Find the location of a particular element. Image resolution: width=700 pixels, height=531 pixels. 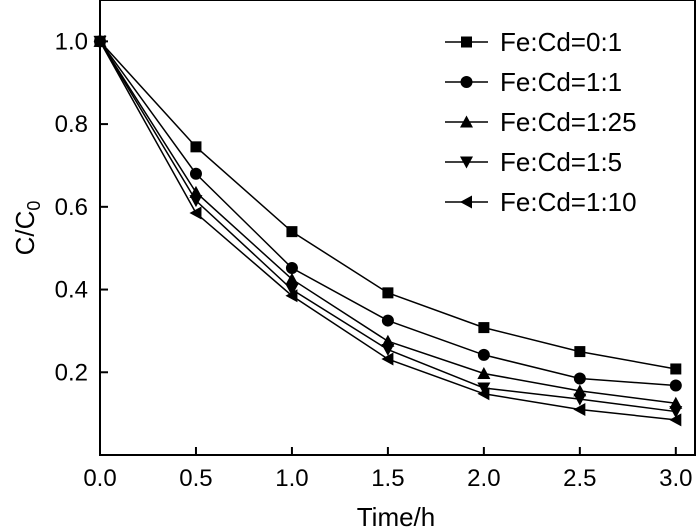

x-tick-label: 2.5 is located at coordinates (579, 478).